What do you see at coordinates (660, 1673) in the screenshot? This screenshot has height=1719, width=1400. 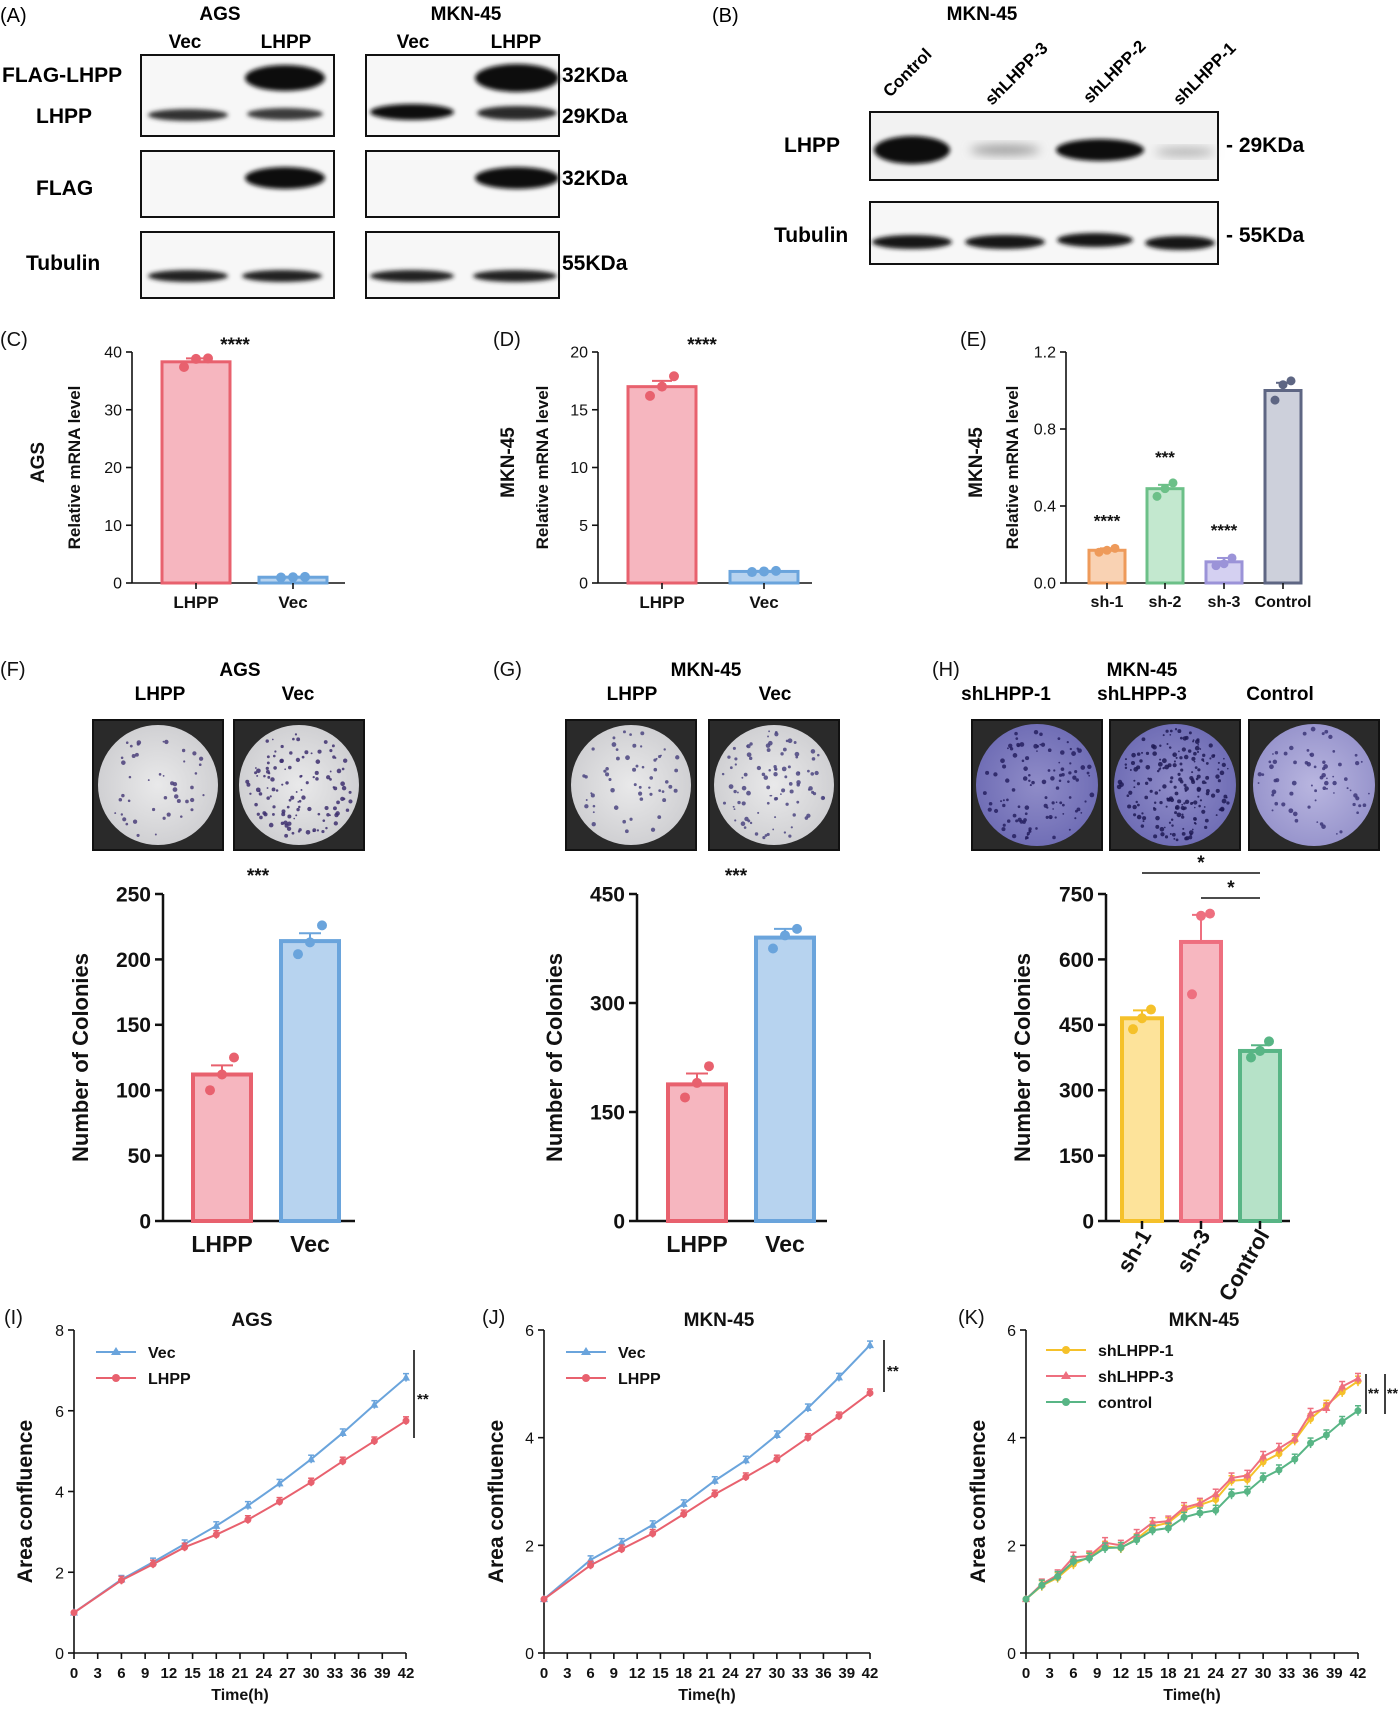 I see `x-tick-label: 15` at bounding box center [660, 1673].